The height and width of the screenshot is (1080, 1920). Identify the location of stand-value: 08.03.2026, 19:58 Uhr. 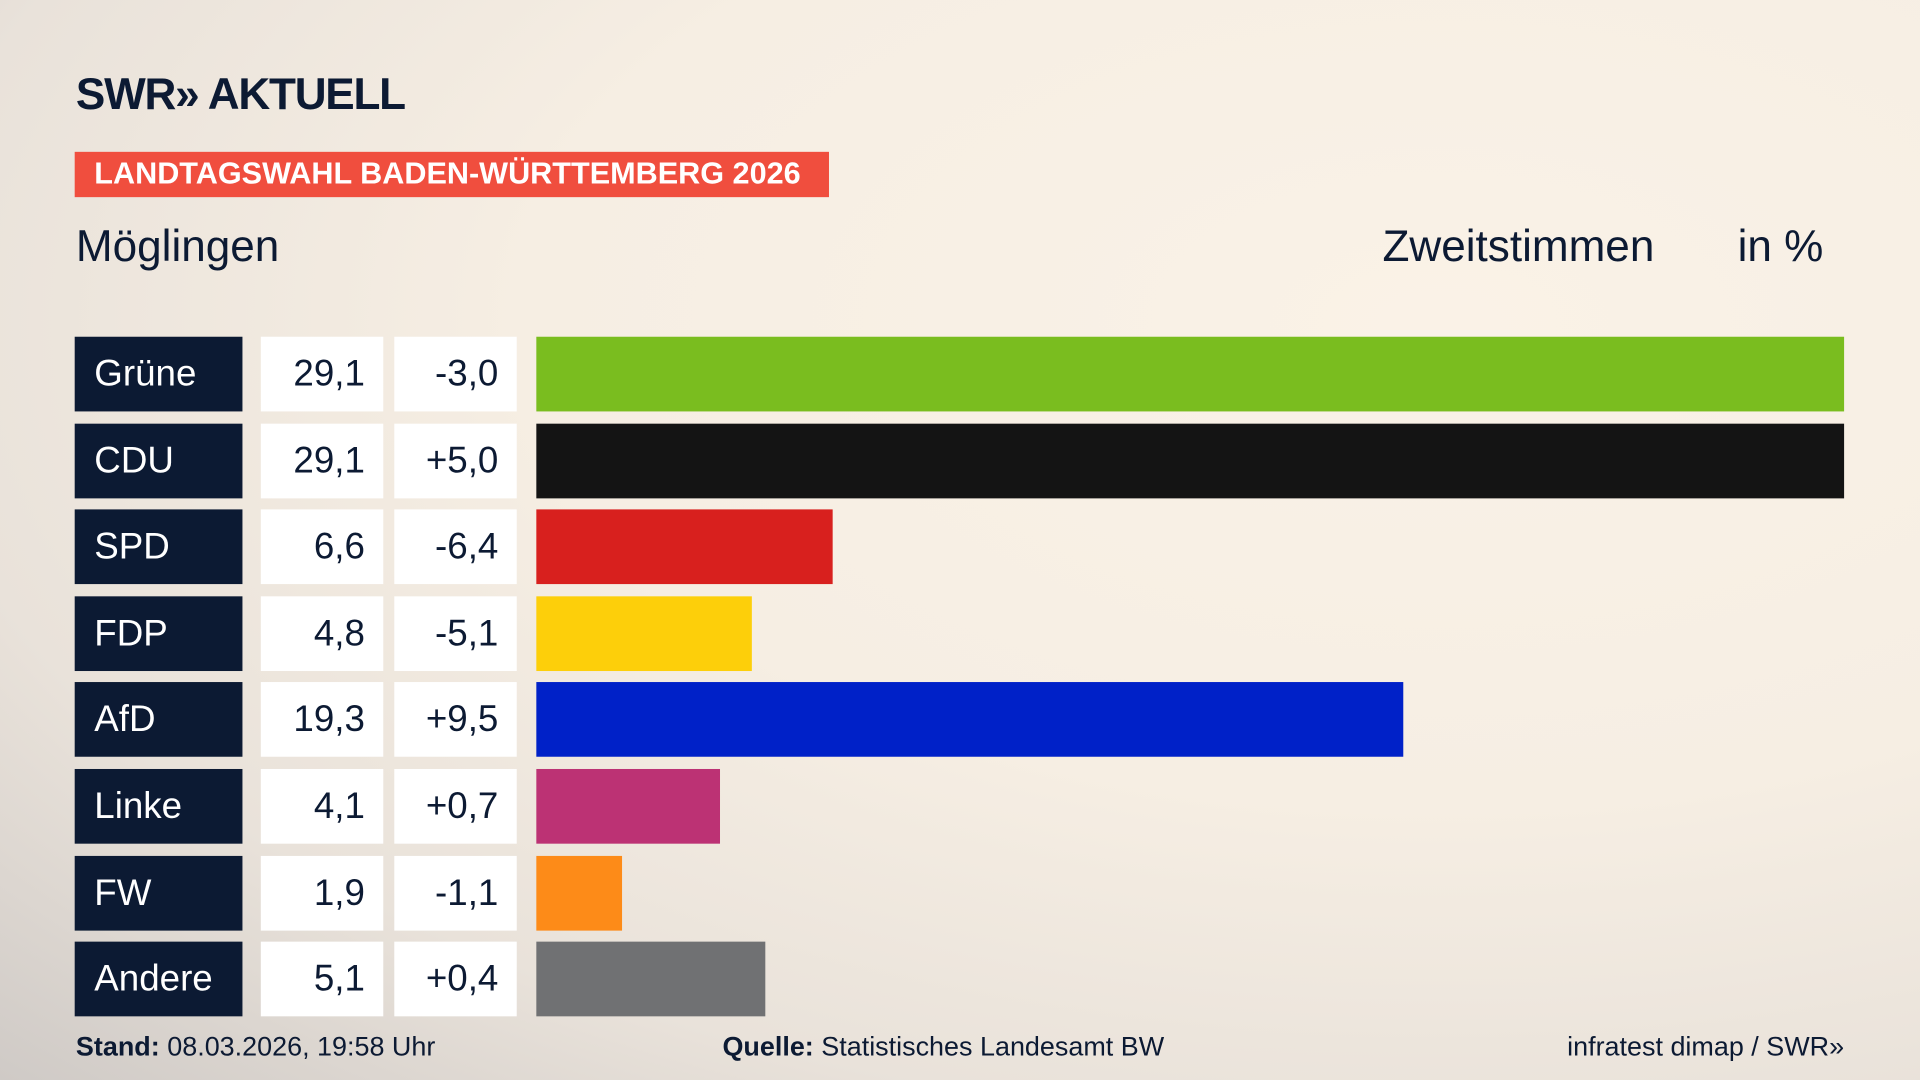
(301, 1046).